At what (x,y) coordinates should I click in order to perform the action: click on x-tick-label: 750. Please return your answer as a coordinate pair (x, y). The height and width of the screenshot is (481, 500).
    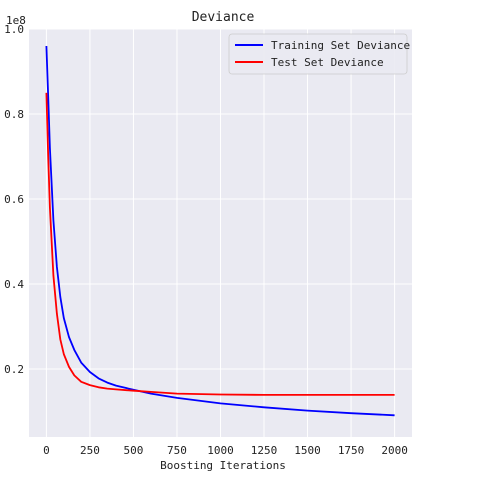
    Looking at the image, I should click on (177, 450).